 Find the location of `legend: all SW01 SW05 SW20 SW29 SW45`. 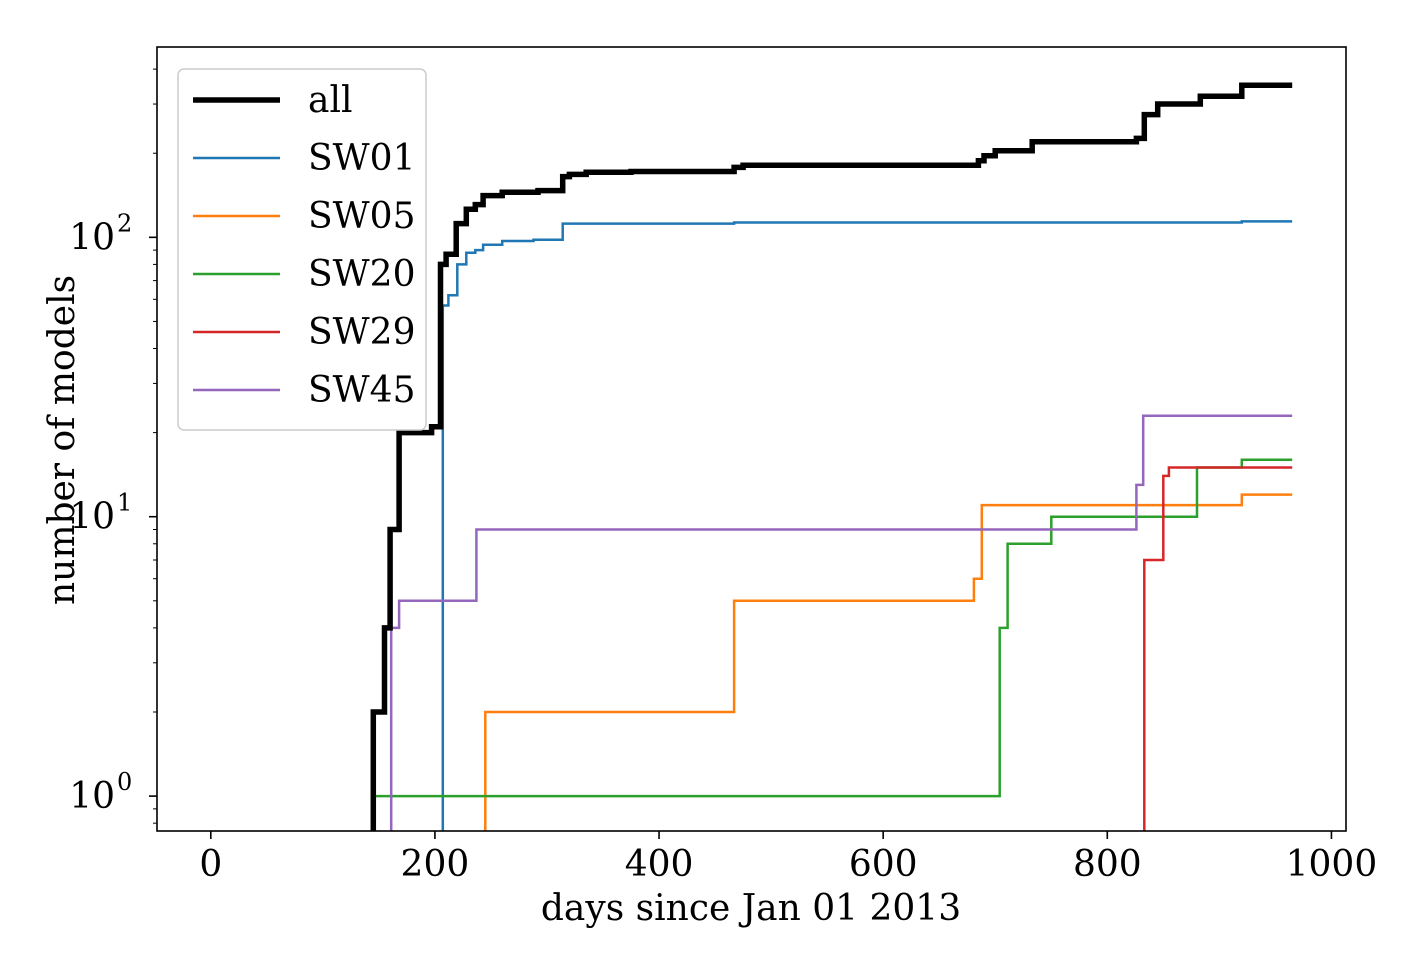

legend: all SW01 SW05 SW20 SW29 SW45 is located at coordinates (302, 249).